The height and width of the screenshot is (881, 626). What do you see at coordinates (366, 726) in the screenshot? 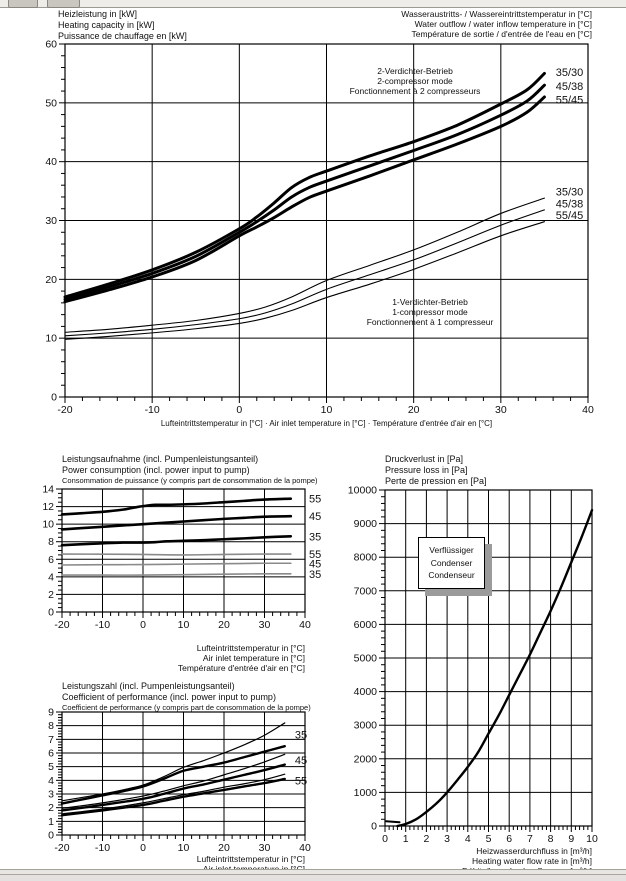
I see `svg-text: 3000` at bounding box center [366, 726].